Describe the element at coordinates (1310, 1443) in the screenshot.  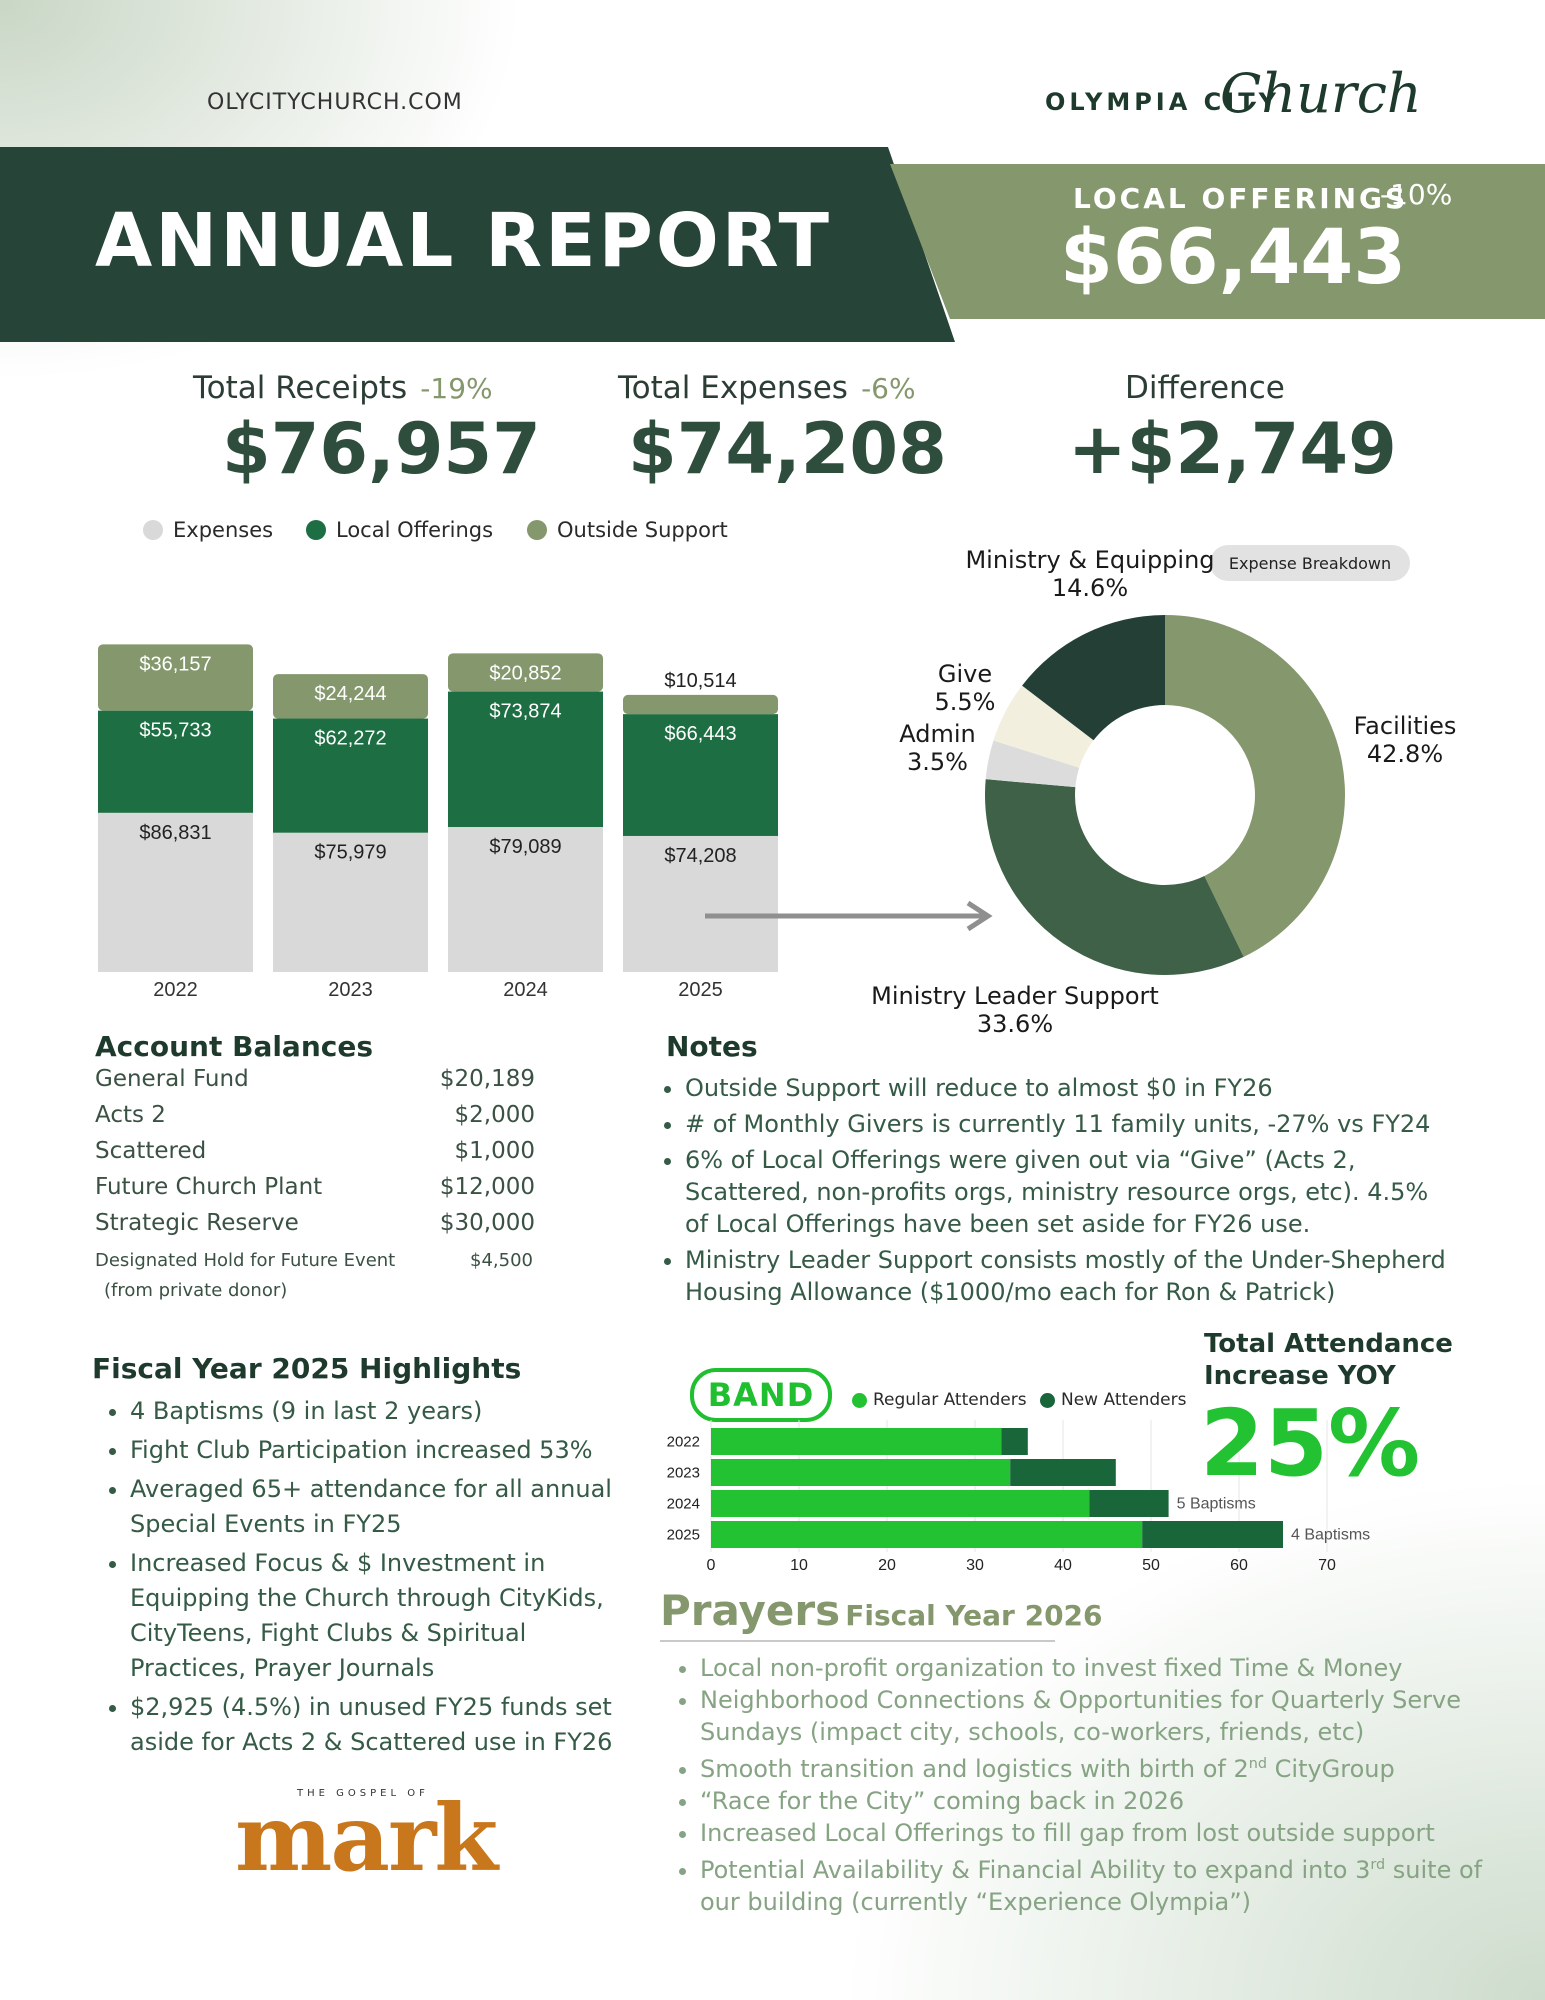
I see `attendance-increase-value: 25%` at that location.